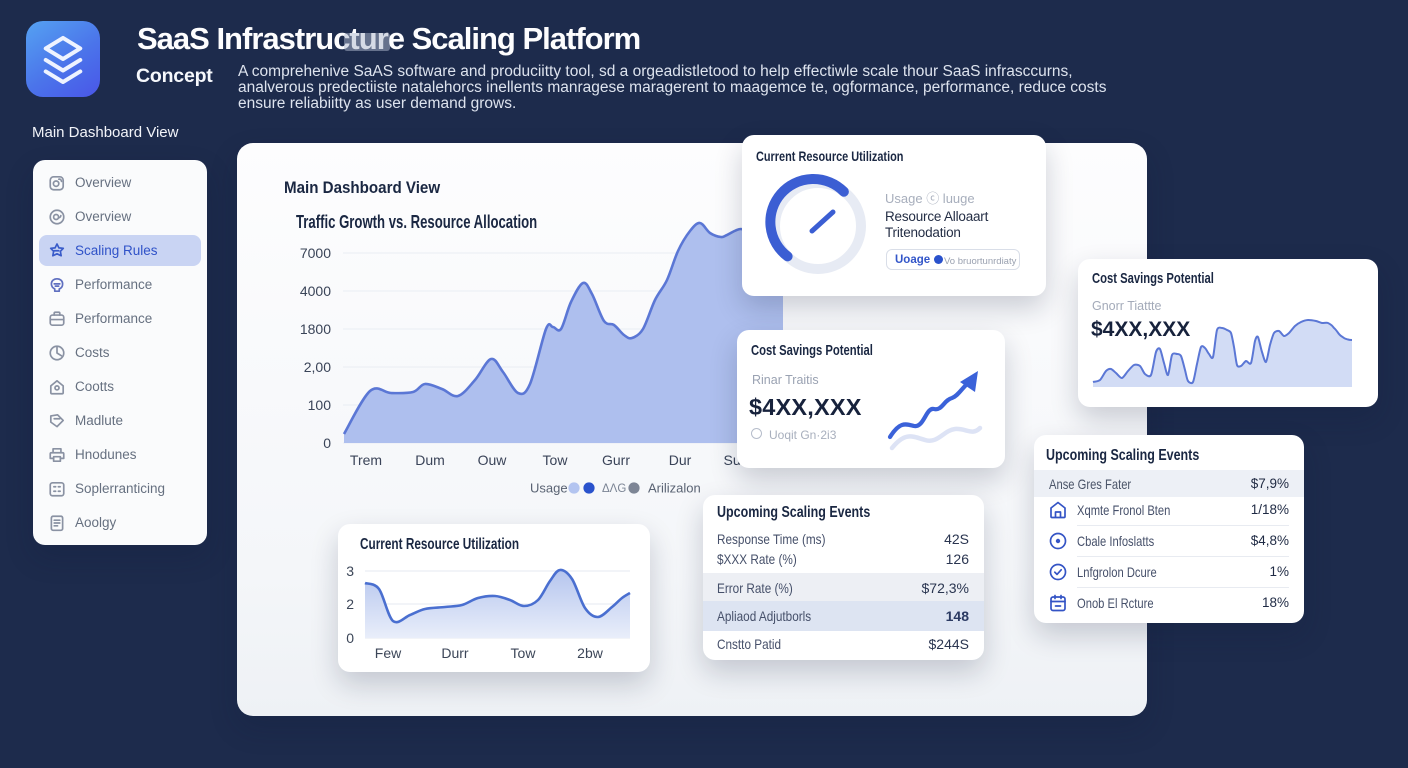 The image size is (1408, 768). What do you see at coordinates (493, 460) in the screenshot?
I see `svg-text: Ouw` at bounding box center [493, 460].